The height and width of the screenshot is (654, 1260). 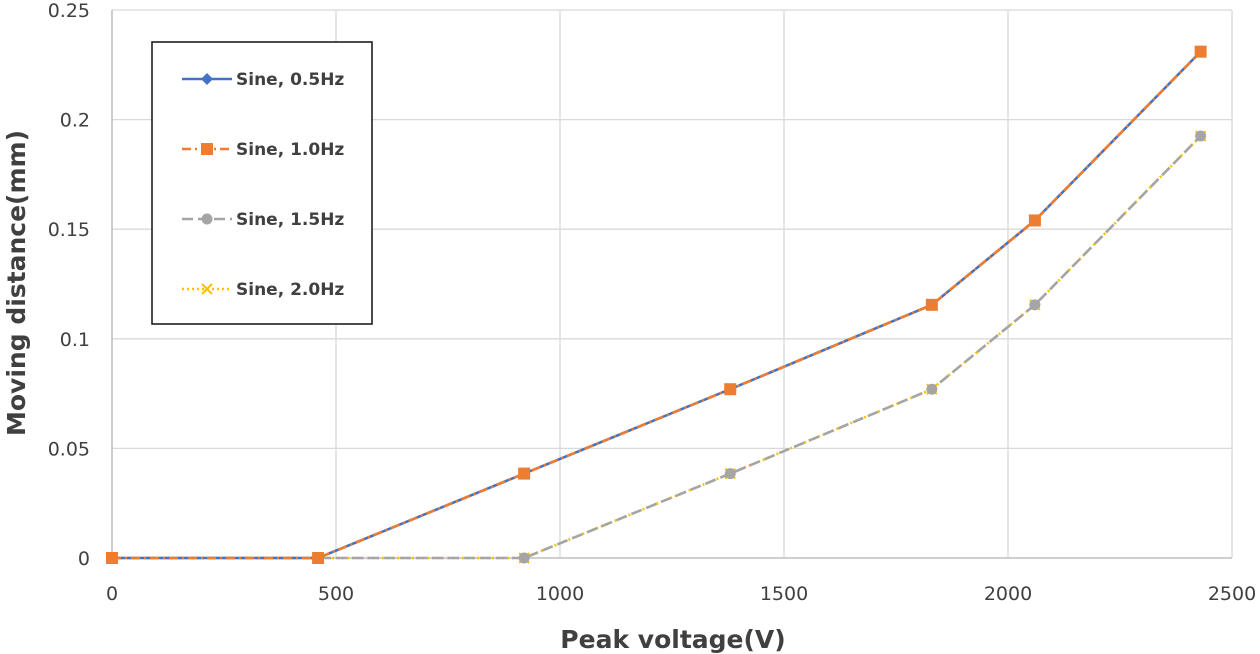 I want to click on legend-label: Sine, 1.5Hz, so click(x=290, y=220).